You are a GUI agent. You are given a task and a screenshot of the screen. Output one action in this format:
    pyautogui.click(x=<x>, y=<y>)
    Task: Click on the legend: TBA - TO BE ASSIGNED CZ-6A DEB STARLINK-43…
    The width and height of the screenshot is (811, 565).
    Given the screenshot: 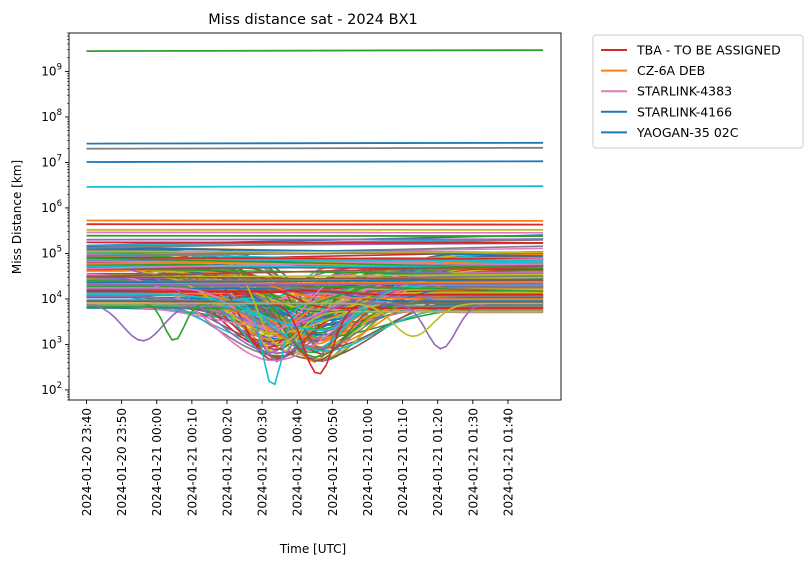 What is the action you would take?
    pyautogui.click(x=698, y=91)
    